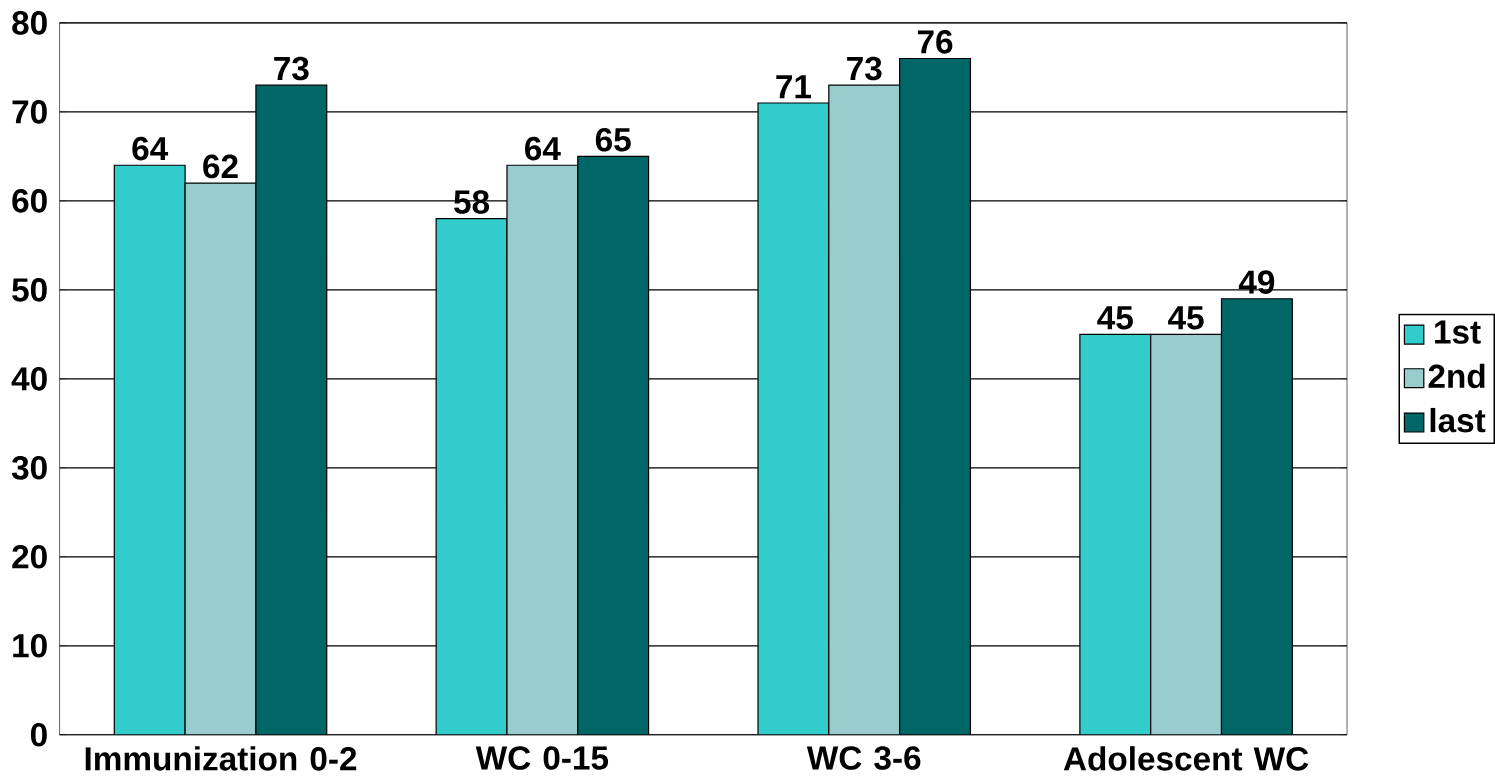 This screenshot has width=1495, height=782. I want to click on y-tick-label: 0, so click(38, 735).